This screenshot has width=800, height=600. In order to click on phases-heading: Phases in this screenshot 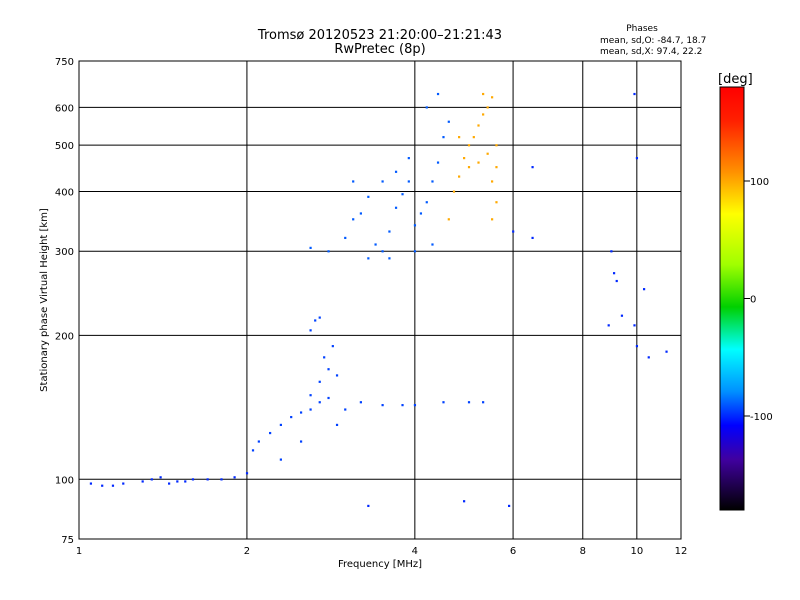, I will do `click(642, 29)`.